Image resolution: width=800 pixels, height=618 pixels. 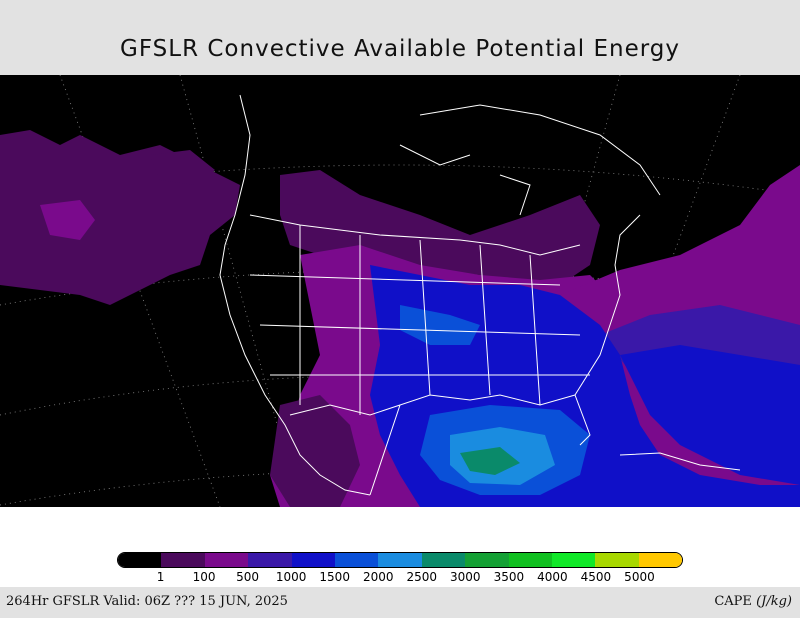 What do you see at coordinates (509, 577) in the screenshot?
I see `colorbar-tick-label: 3500` at bounding box center [509, 577].